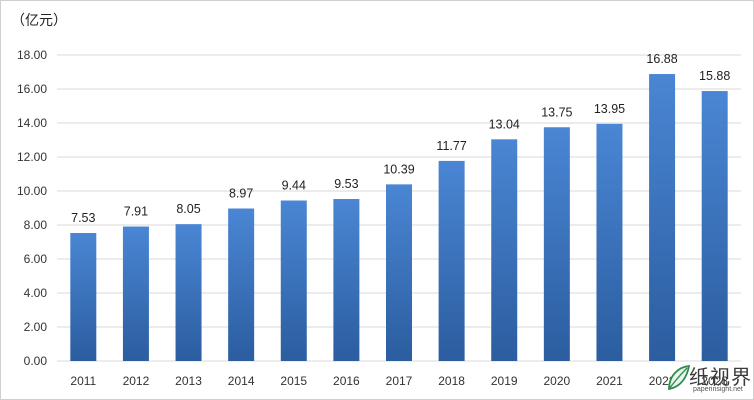 The height and width of the screenshot is (400, 754). I want to click on bar-2020, so click(556, 244).